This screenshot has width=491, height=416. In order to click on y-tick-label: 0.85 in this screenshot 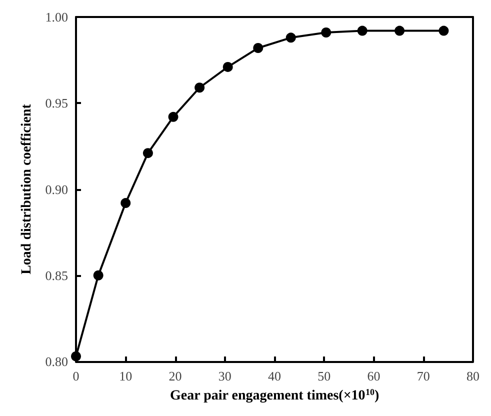, I will do `click(56, 275)`.